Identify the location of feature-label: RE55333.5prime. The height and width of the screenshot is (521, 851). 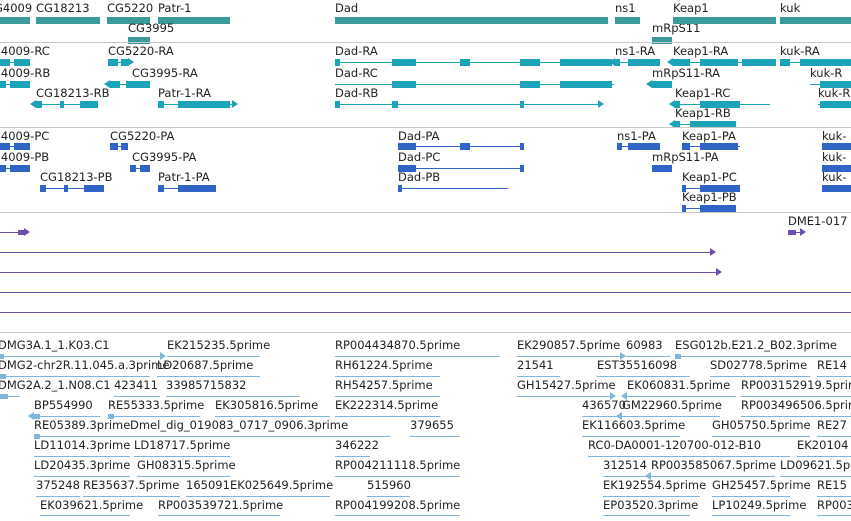
(156, 405).